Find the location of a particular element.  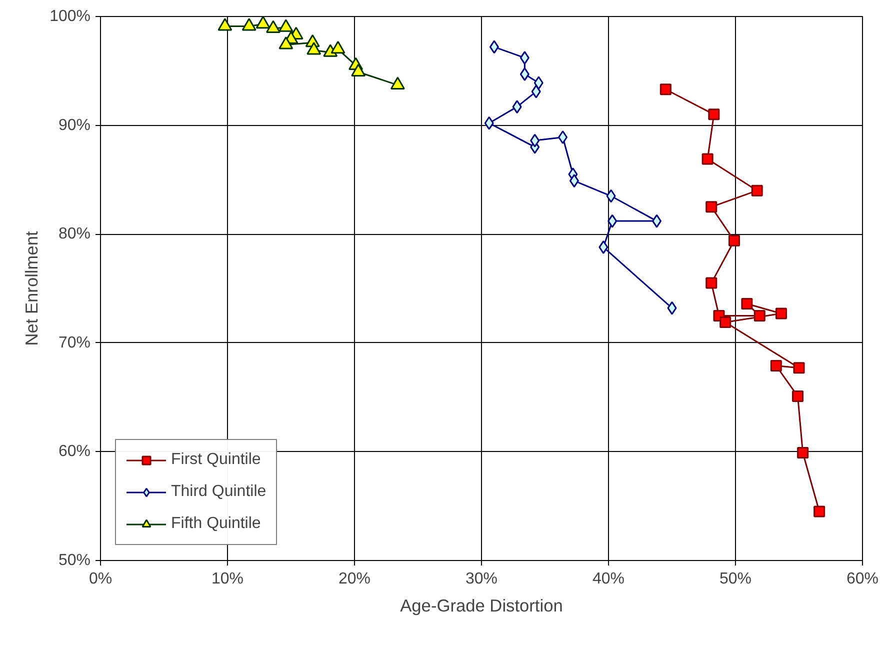

legend-label: Fifth Quintile is located at coordinates (216, 524).